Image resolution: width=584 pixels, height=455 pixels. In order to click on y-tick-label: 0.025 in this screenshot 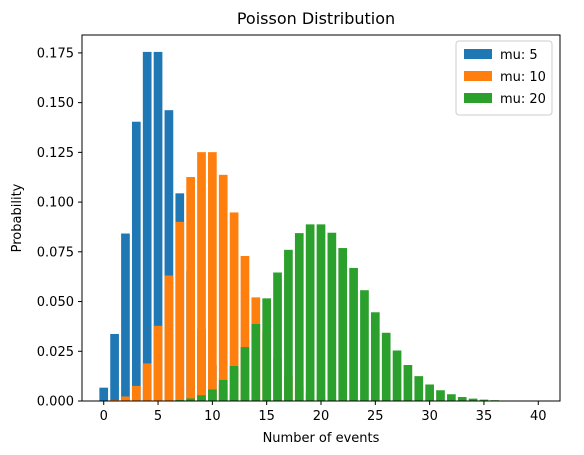, I will do `click(55, 352)`.